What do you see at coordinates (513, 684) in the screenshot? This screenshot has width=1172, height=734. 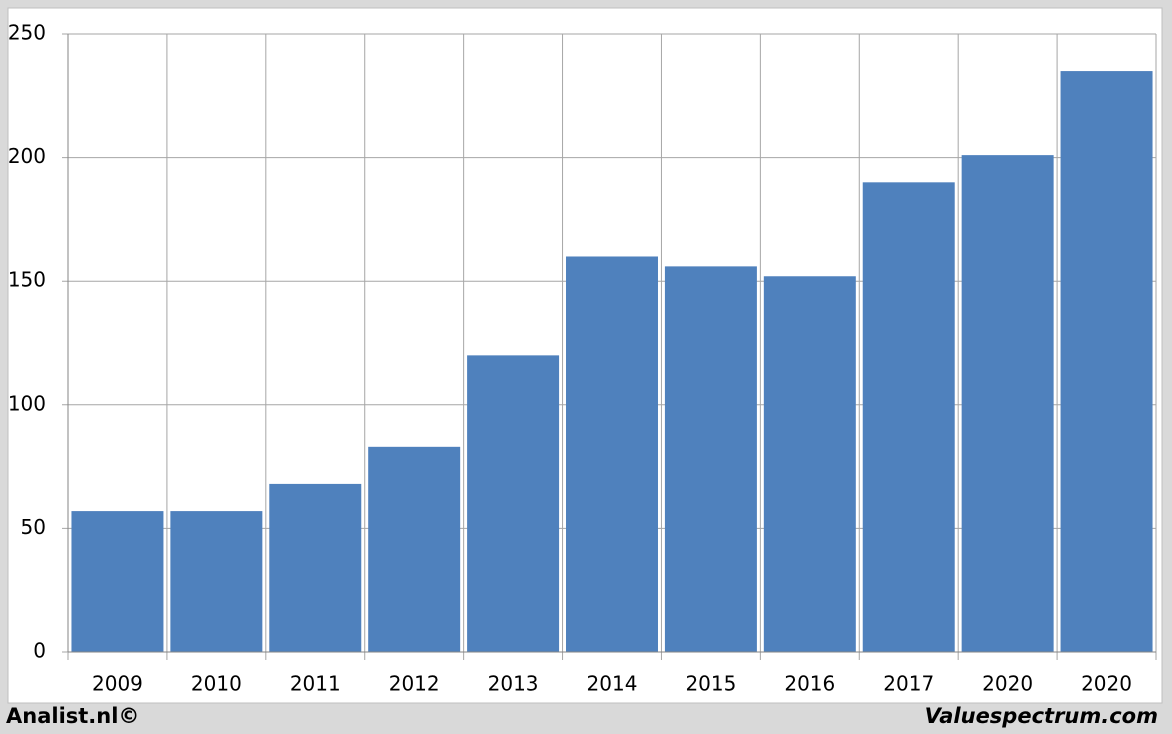 I see `x-tick-label: 2013` at bounding box center [513, 684].